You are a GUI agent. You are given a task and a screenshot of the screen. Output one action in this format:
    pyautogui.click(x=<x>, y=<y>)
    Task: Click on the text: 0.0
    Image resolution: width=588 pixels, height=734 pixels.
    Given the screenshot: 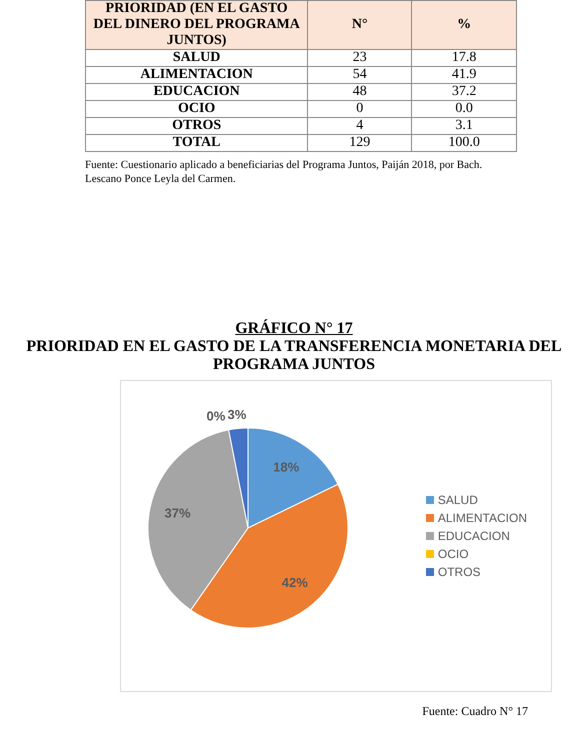 What is the action you would take?
    pyautogui.click(x=464, y=109)
    